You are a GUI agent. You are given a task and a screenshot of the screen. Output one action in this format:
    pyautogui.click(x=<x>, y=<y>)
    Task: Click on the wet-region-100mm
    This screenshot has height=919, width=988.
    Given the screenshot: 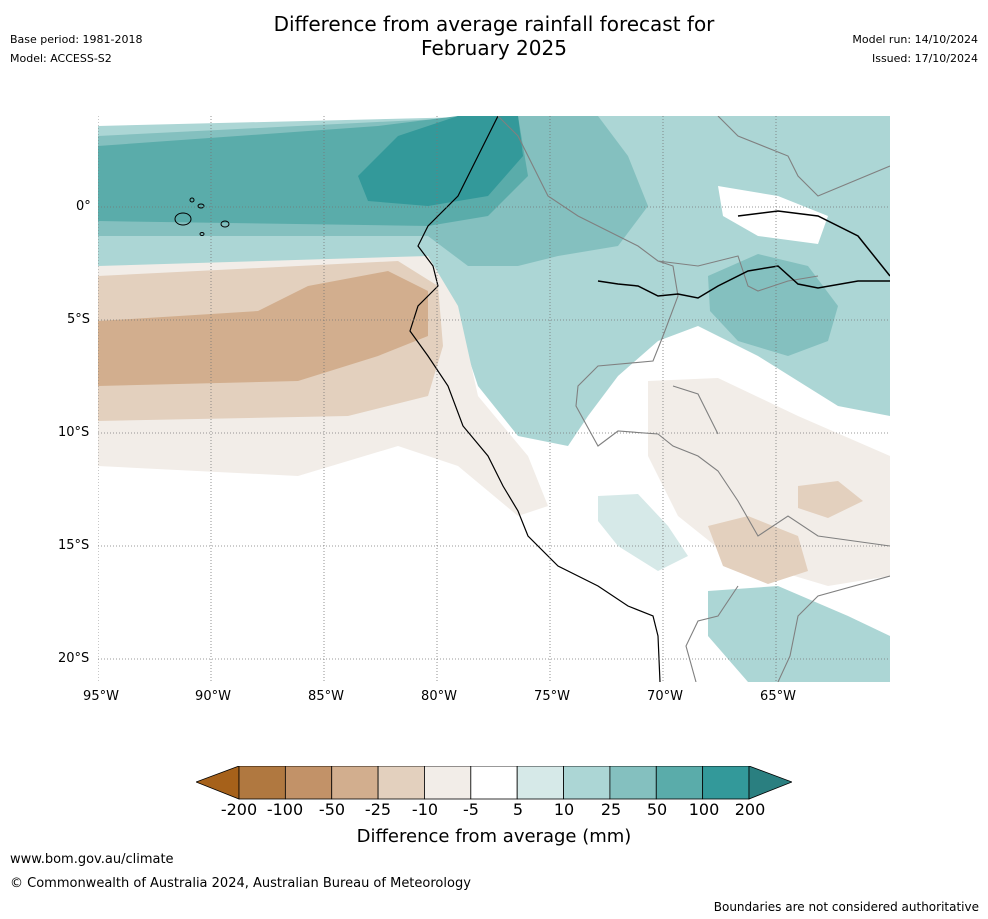 What is the action you would take?
    pyautogui.click(x=440, y=161)
    